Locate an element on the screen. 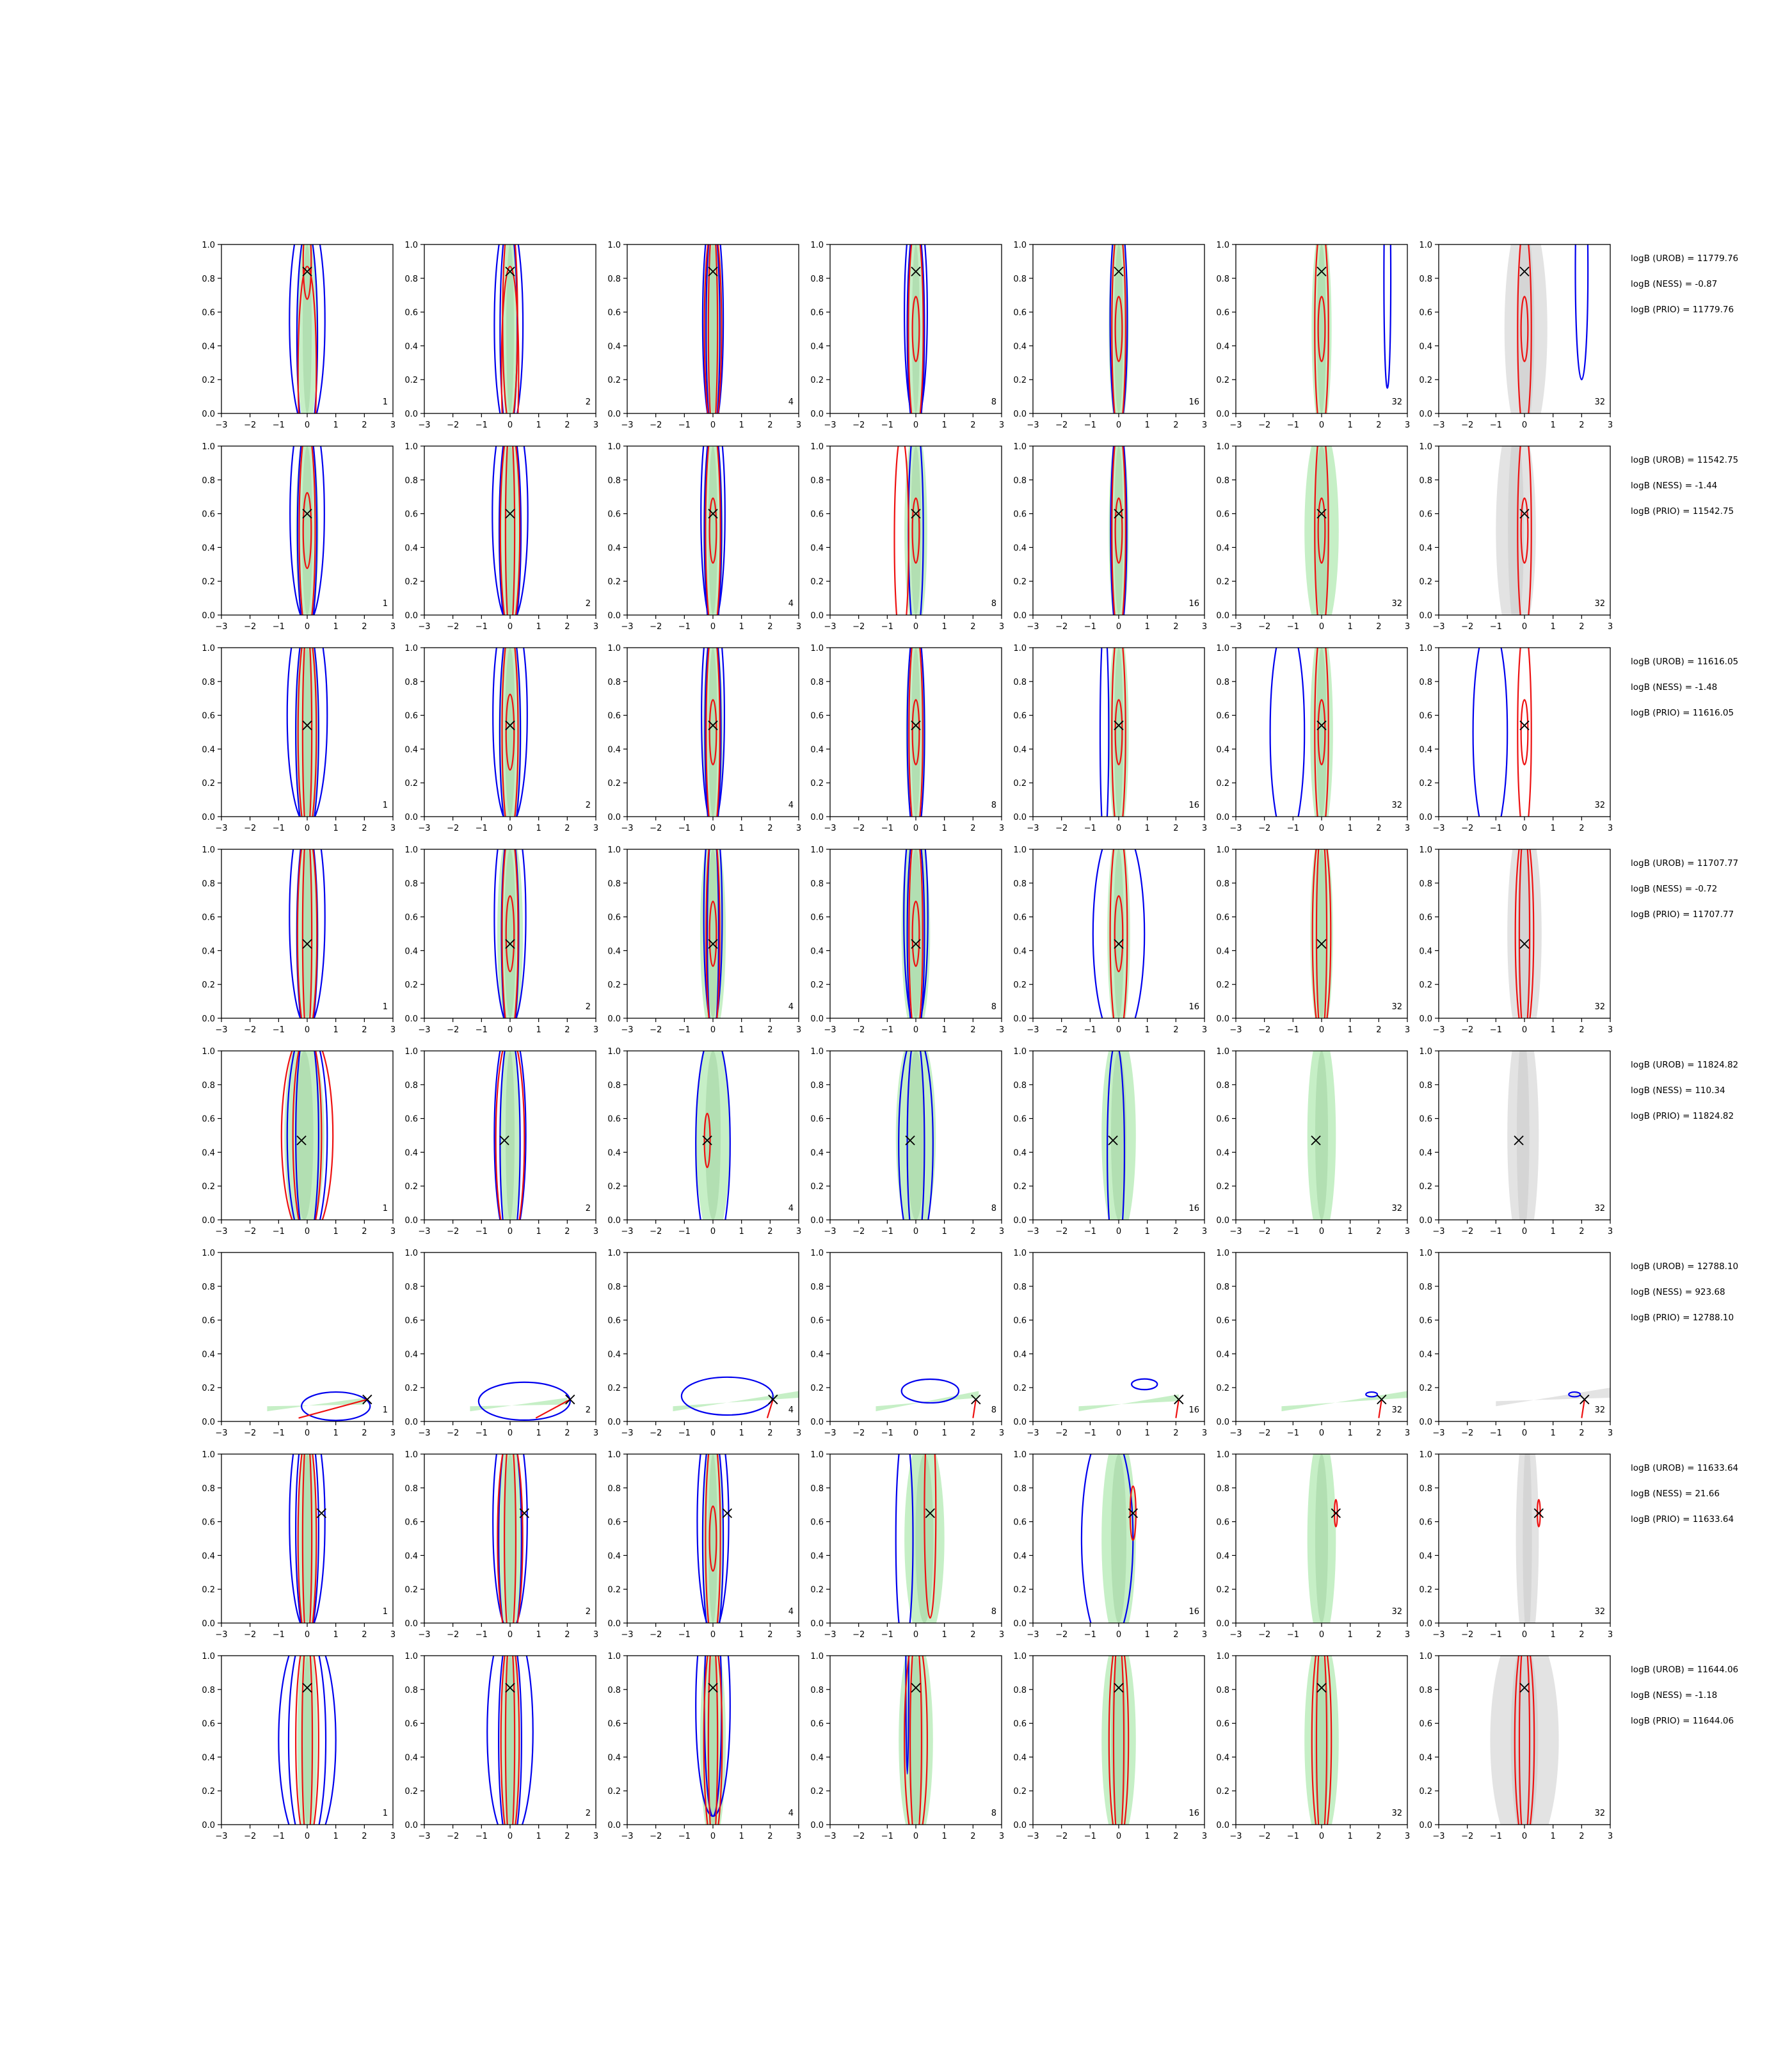  panel-r1-c5: −3 −2 −1 0 1 2 3 0.0 0.2 0.4 0.6 0.8 1.0 16 is located at coordinates (1110, 335).